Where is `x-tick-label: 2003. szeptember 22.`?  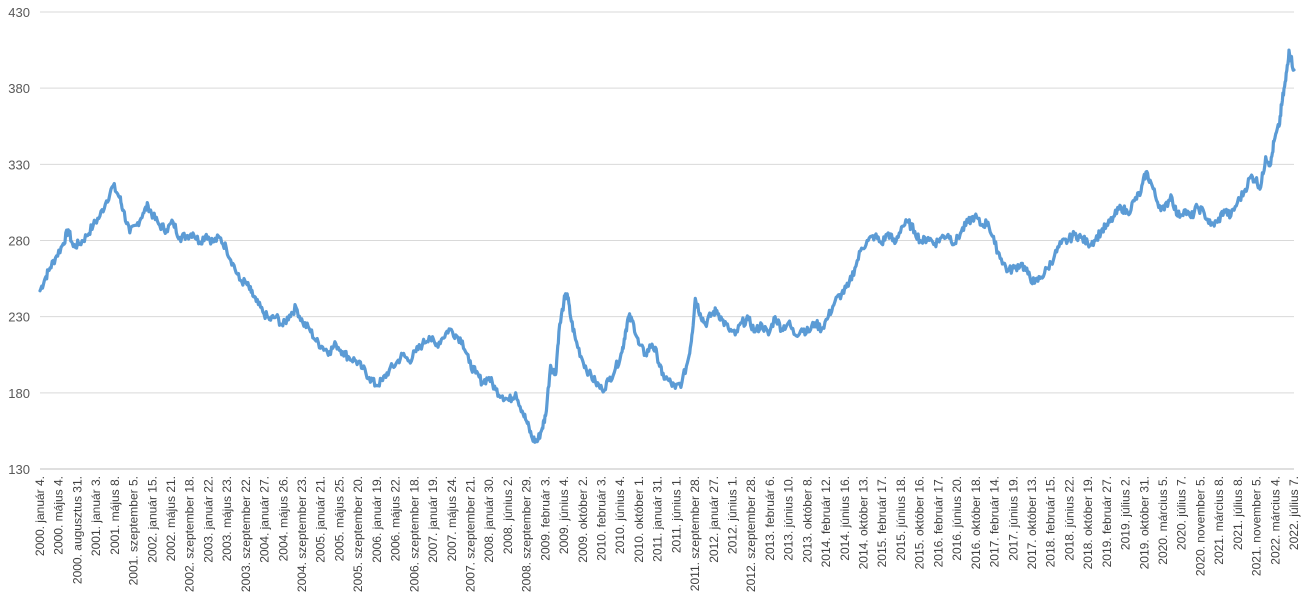
x-tick-label: 2003. szeptember 22. is located at coordinates (246, 534).